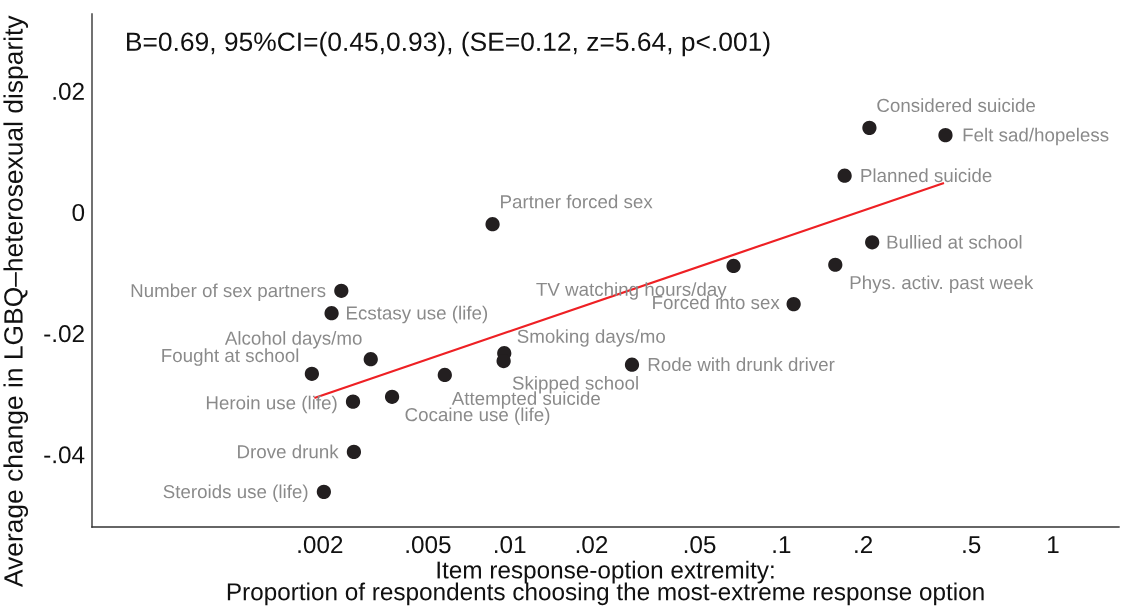 This screenshot has width=1121, height=609. Describe the element at coordinates (230, 357) in the screenshot. I see `annotation: Fought at school` at that location.